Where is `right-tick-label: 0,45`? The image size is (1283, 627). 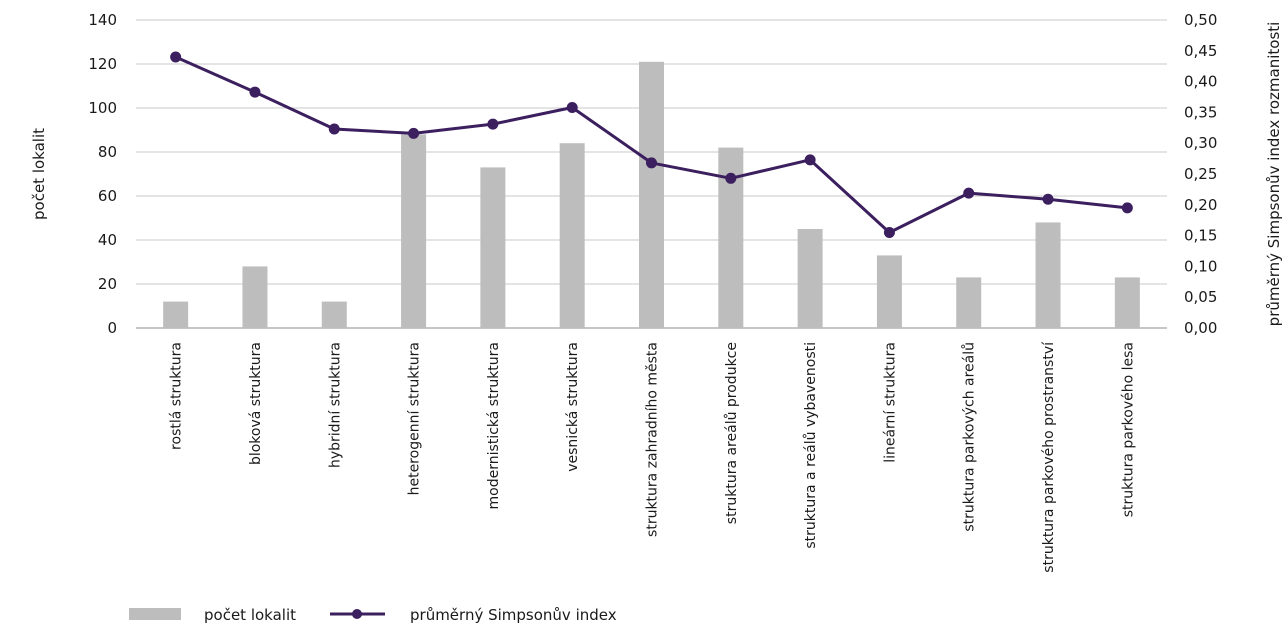
right-tick-label: 0,45 is located at coordinates (1200, 51).